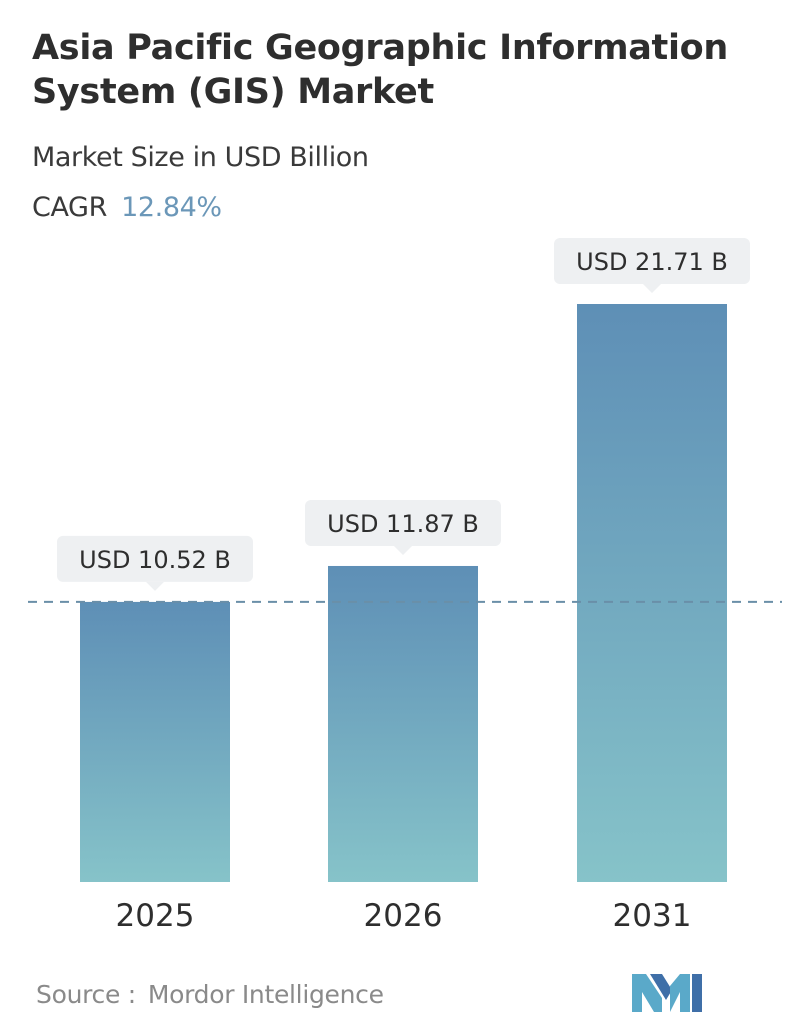 Image resolution: width=796 pixels, height=1034 pixels. What do you see at coordinates (667, 993) in the screenshot?
I see `mordor-intelligence-logo-icon` at bounding box center [667, 993].